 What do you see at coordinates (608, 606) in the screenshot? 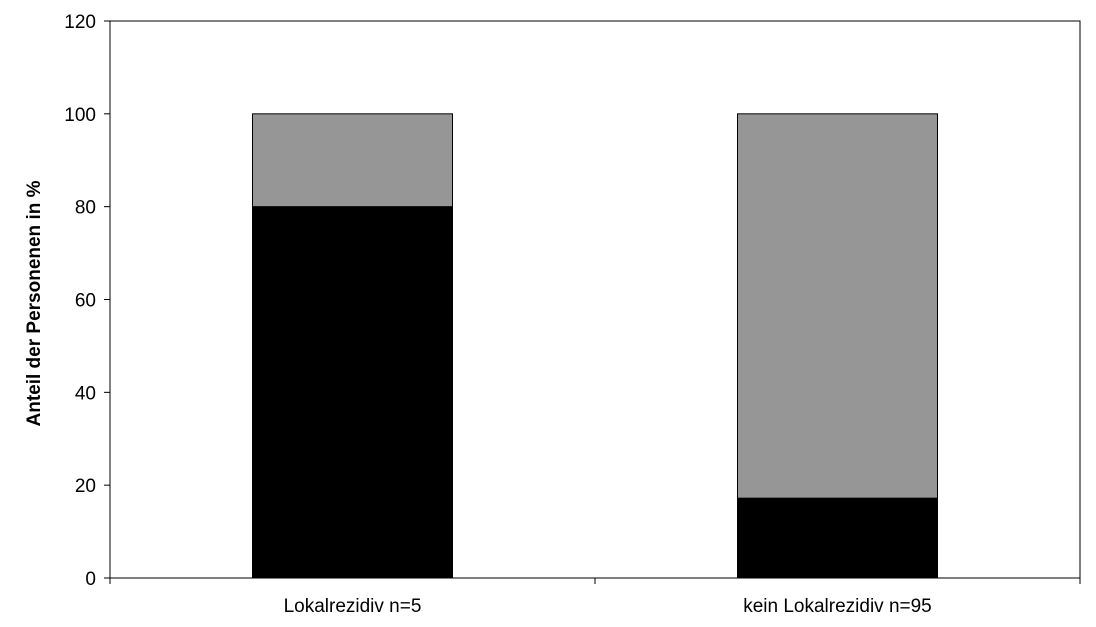
I see `x-axis-labels: Lokalrezidiv n=5 kein Lokalrezidiv n=95` at bounding box center [608, 606].